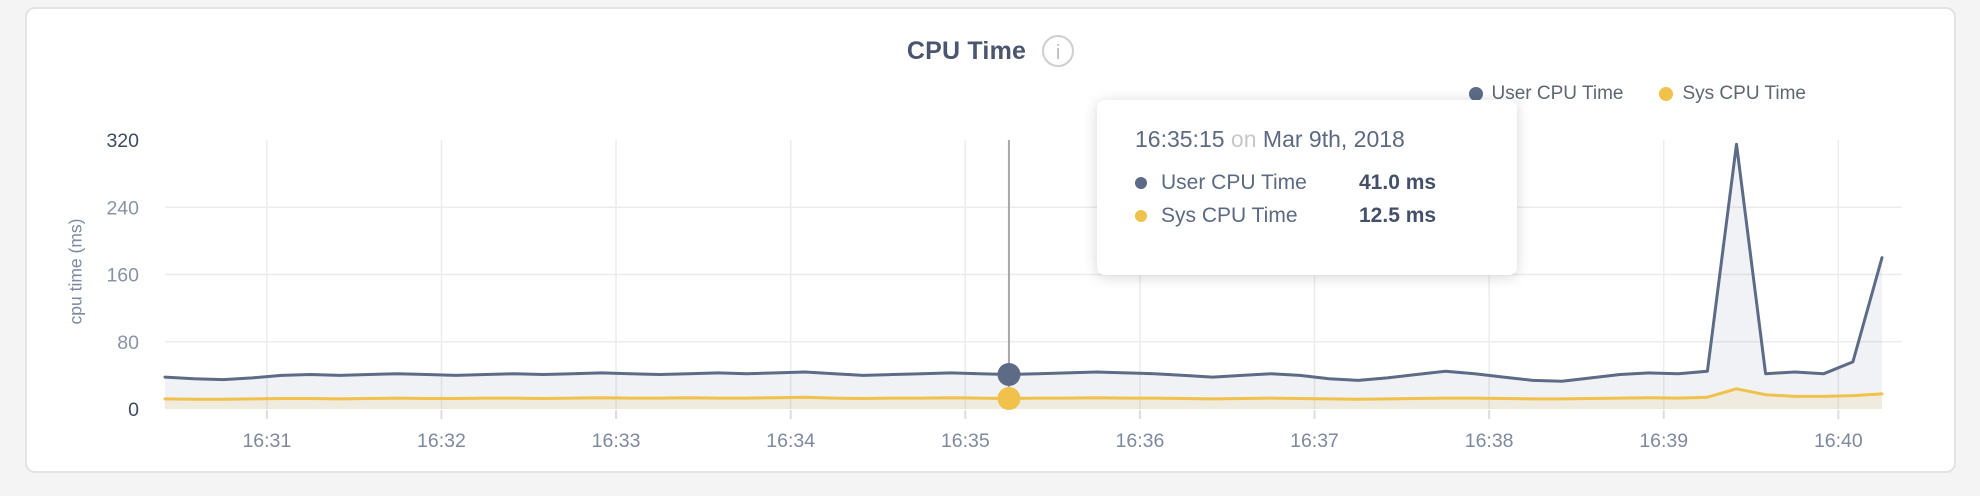 This screenshot has width=1980, height=496. I want to click on x-axis-label: 16:32, so click(441, 441).